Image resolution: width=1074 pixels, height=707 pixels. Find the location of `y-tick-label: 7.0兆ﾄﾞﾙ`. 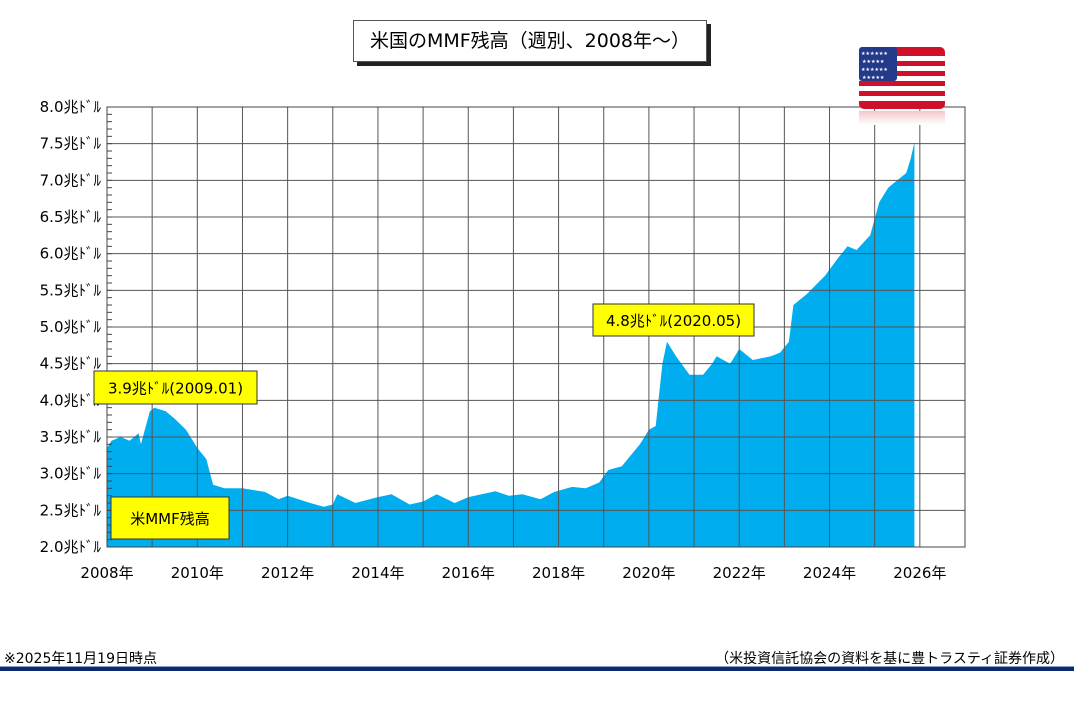

y-tick-label: 7.0兆ﾄﾞﾙ is located at coordinates (71, 180).